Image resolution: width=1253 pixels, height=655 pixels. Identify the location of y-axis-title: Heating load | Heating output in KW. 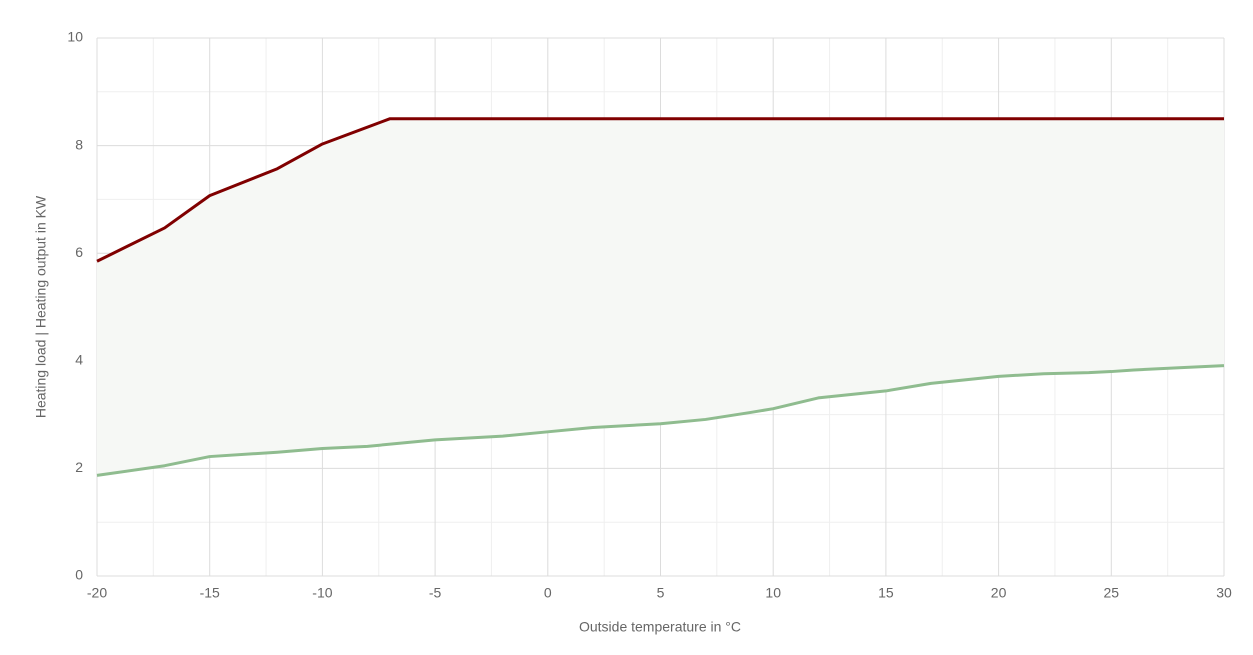
(41, 306).